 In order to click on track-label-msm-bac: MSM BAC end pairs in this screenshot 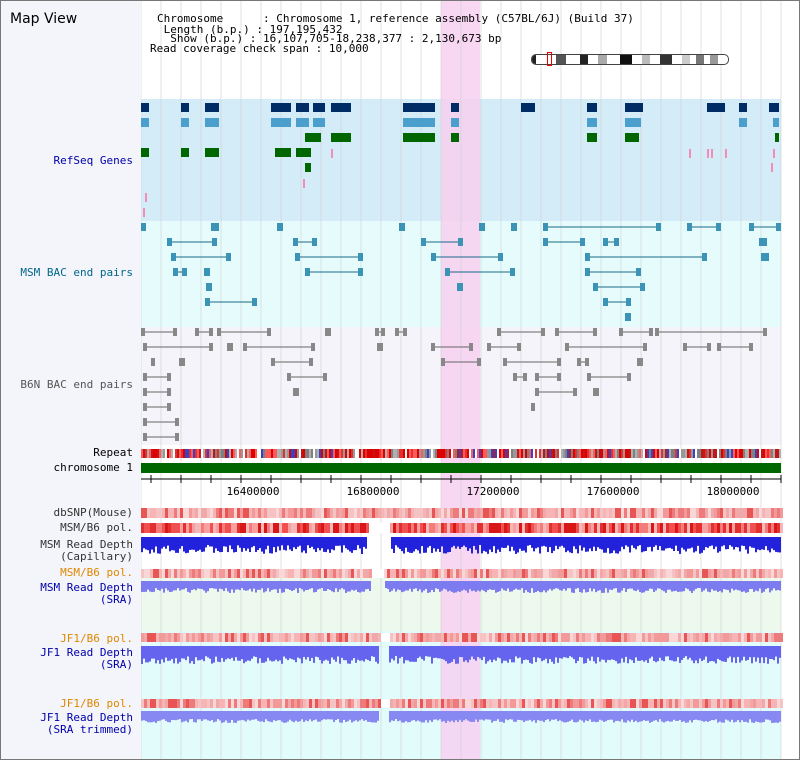, I will do `click(76, 272)`.